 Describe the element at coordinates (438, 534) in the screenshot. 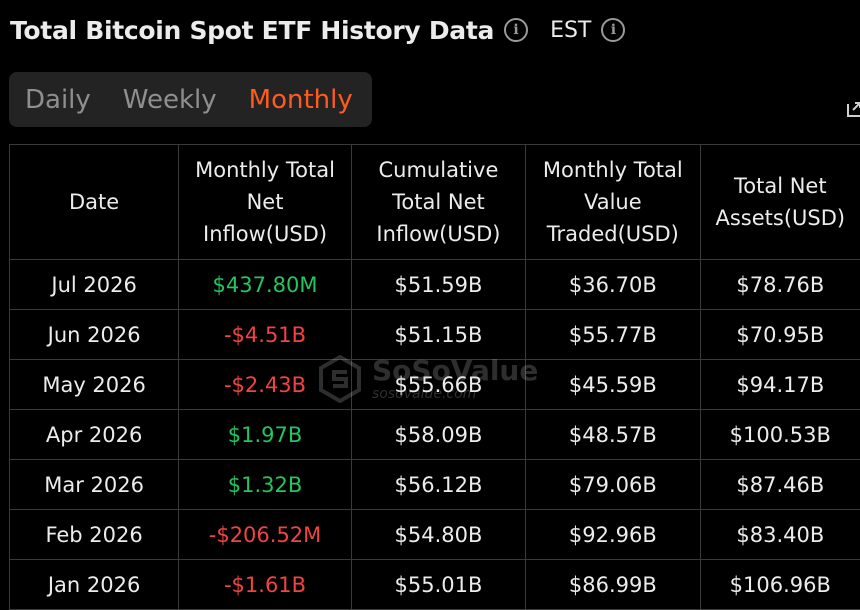

I see `cumulative-inflow-cell: $54.80B` at that location.